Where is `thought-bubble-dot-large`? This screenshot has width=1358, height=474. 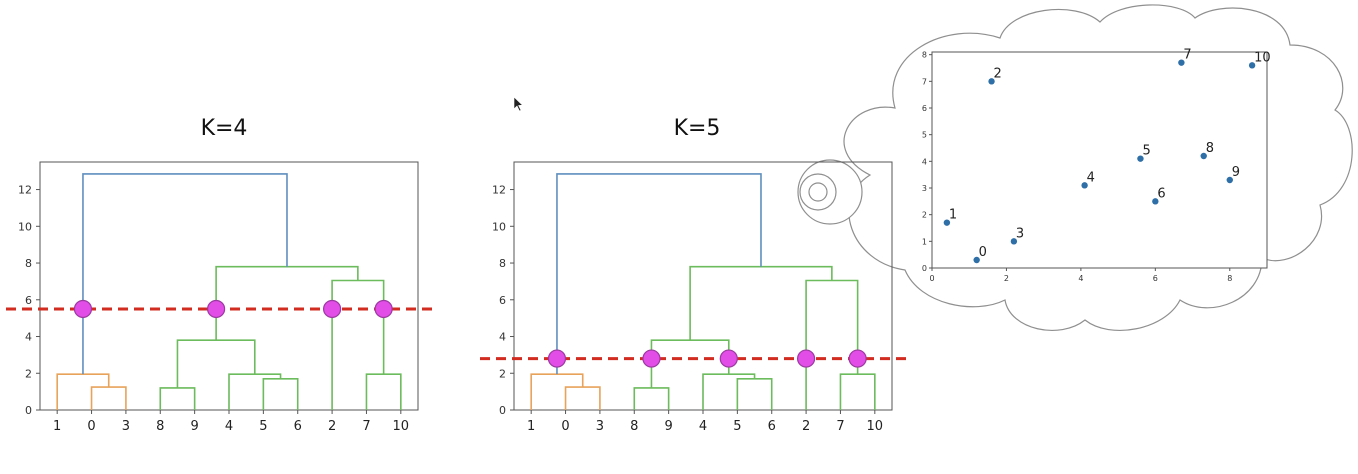
thought-bubble-dot-large is located at coordinates (830, 192).